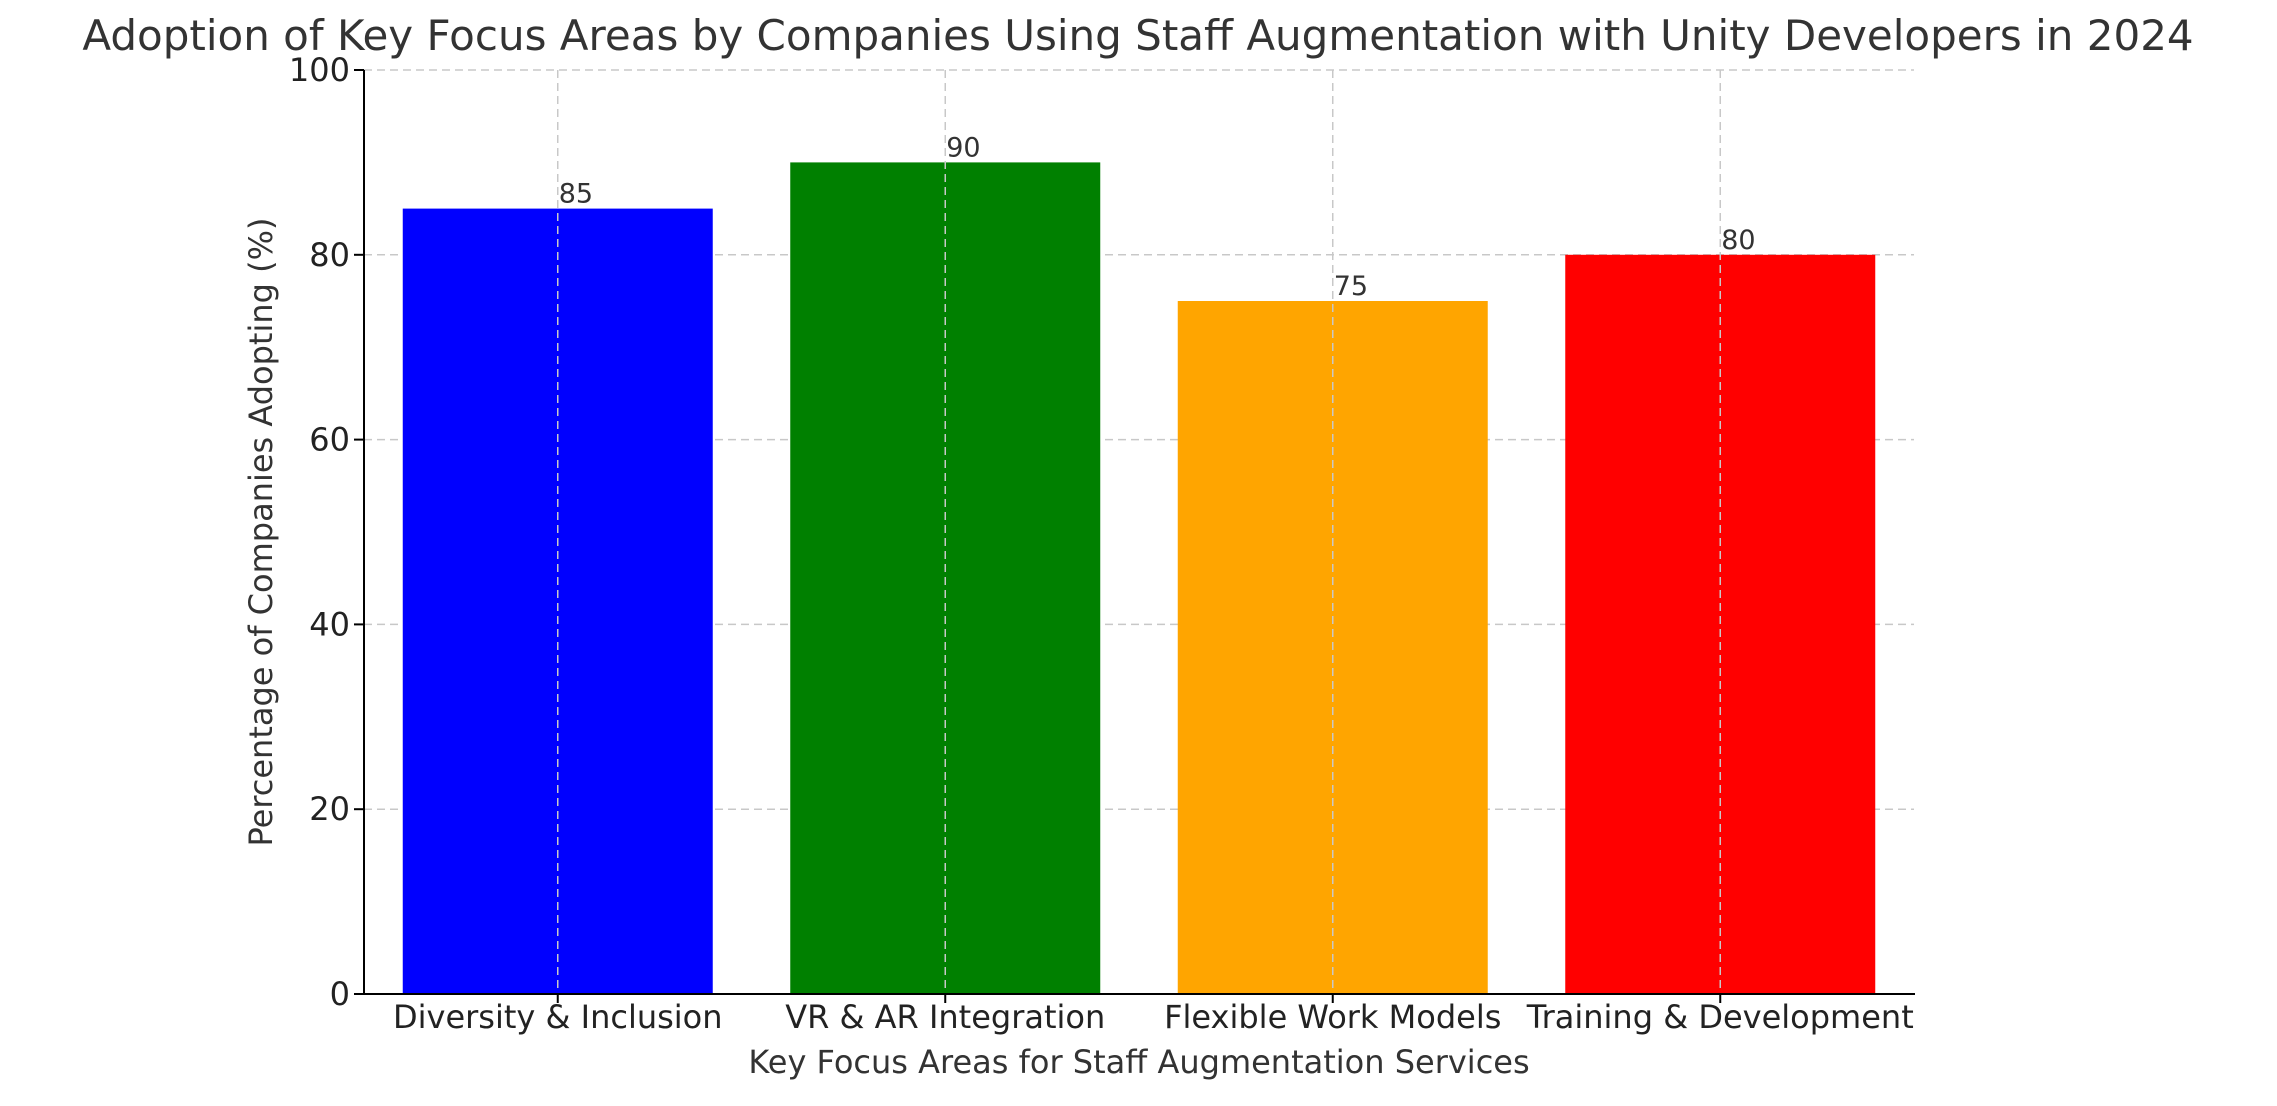  Describe the element at coordinates (329, 809) in the screenshot. I see `y-tick-label: 20` at that location.